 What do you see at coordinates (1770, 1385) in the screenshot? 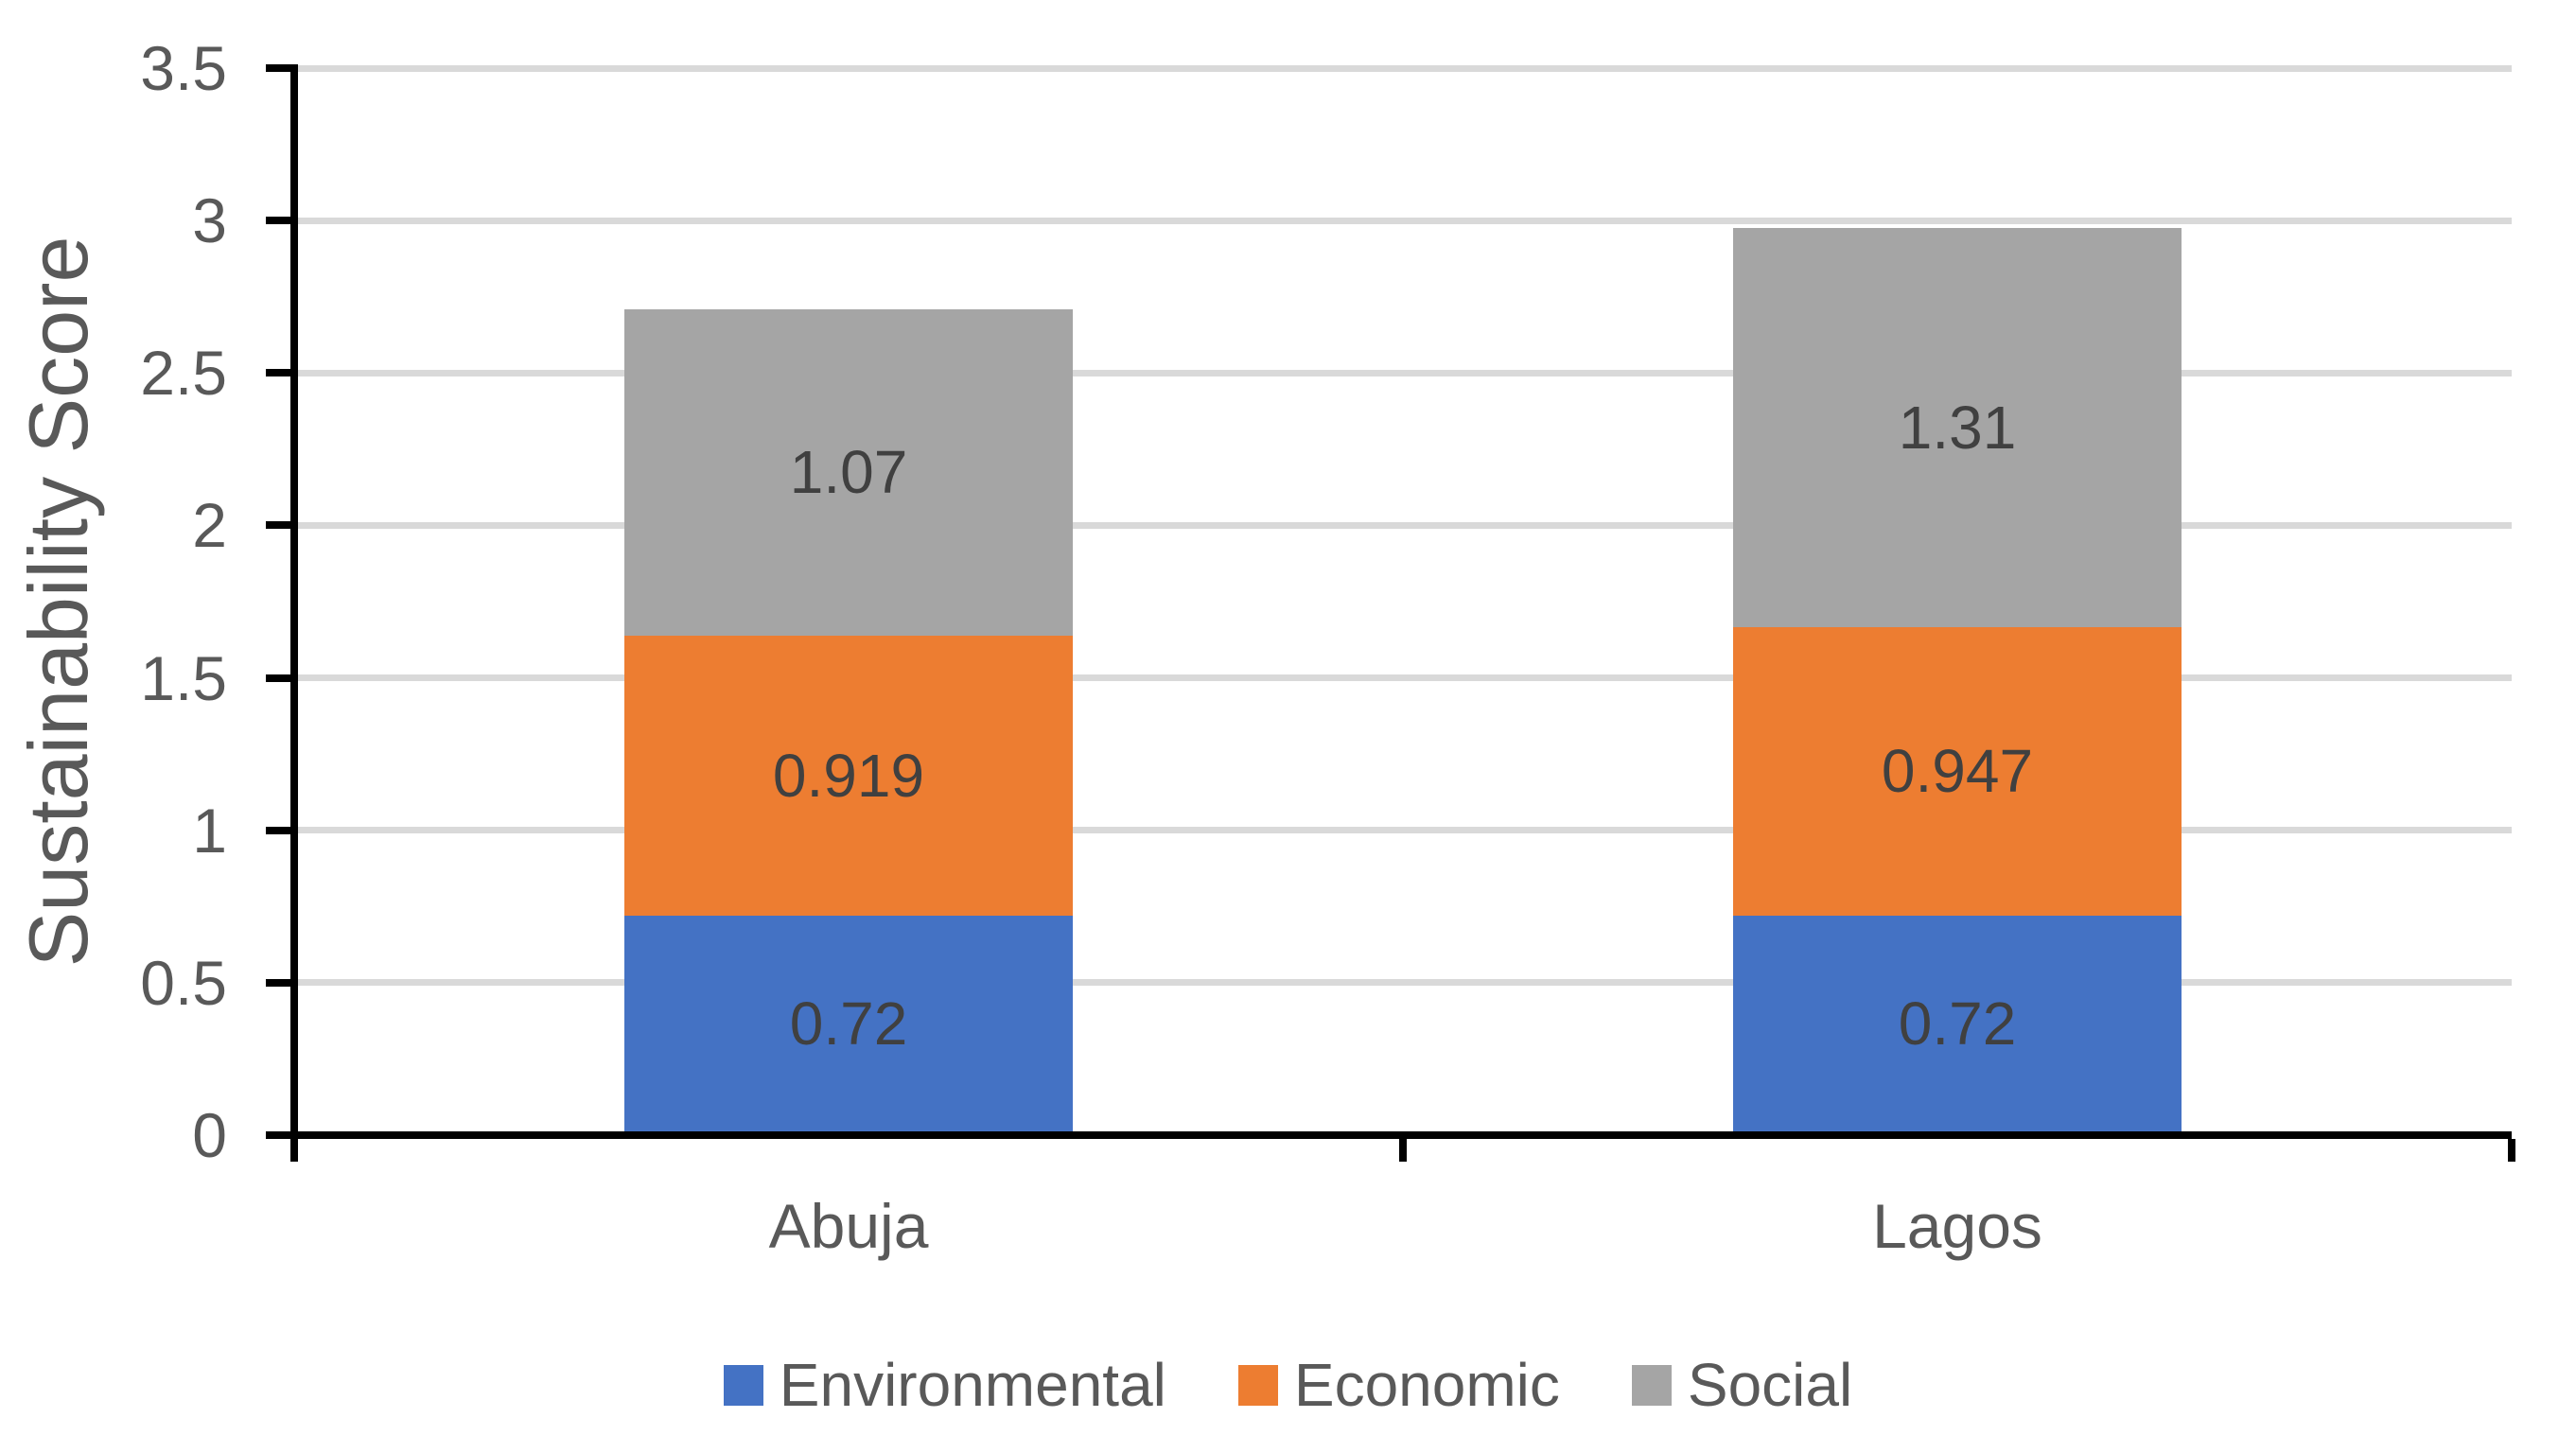
I see `legend-label-social: Social` at bounding box center [1770, 1385].